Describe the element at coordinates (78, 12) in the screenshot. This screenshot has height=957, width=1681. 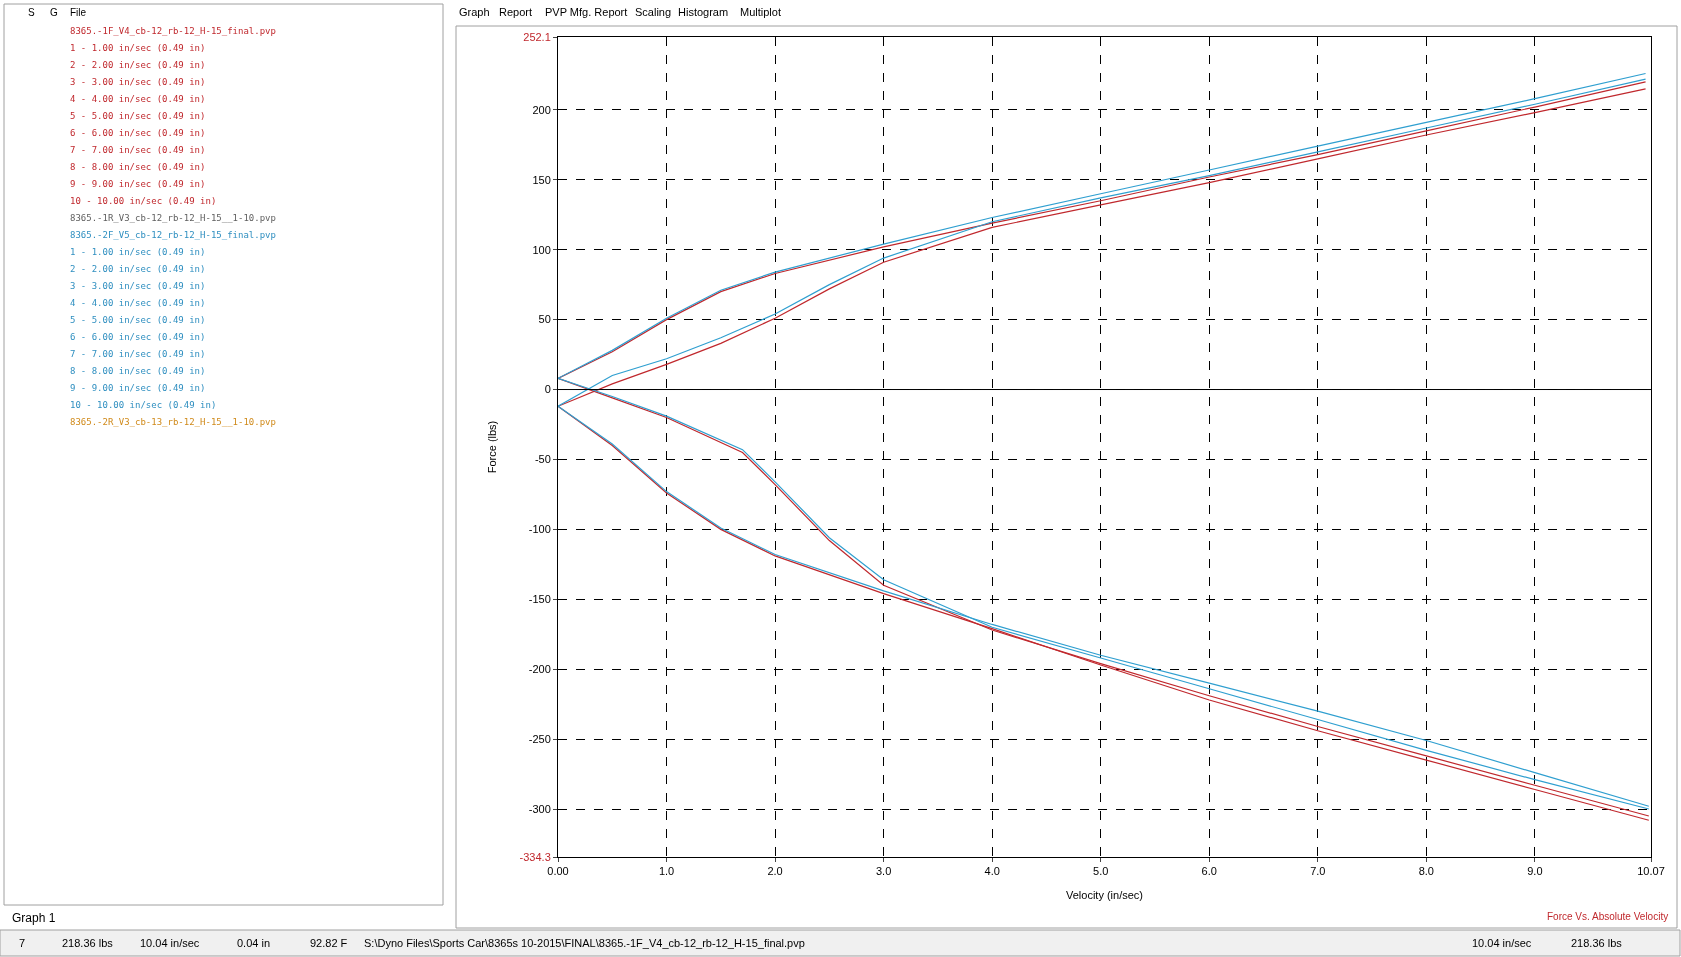
I see `text: File` at that location.